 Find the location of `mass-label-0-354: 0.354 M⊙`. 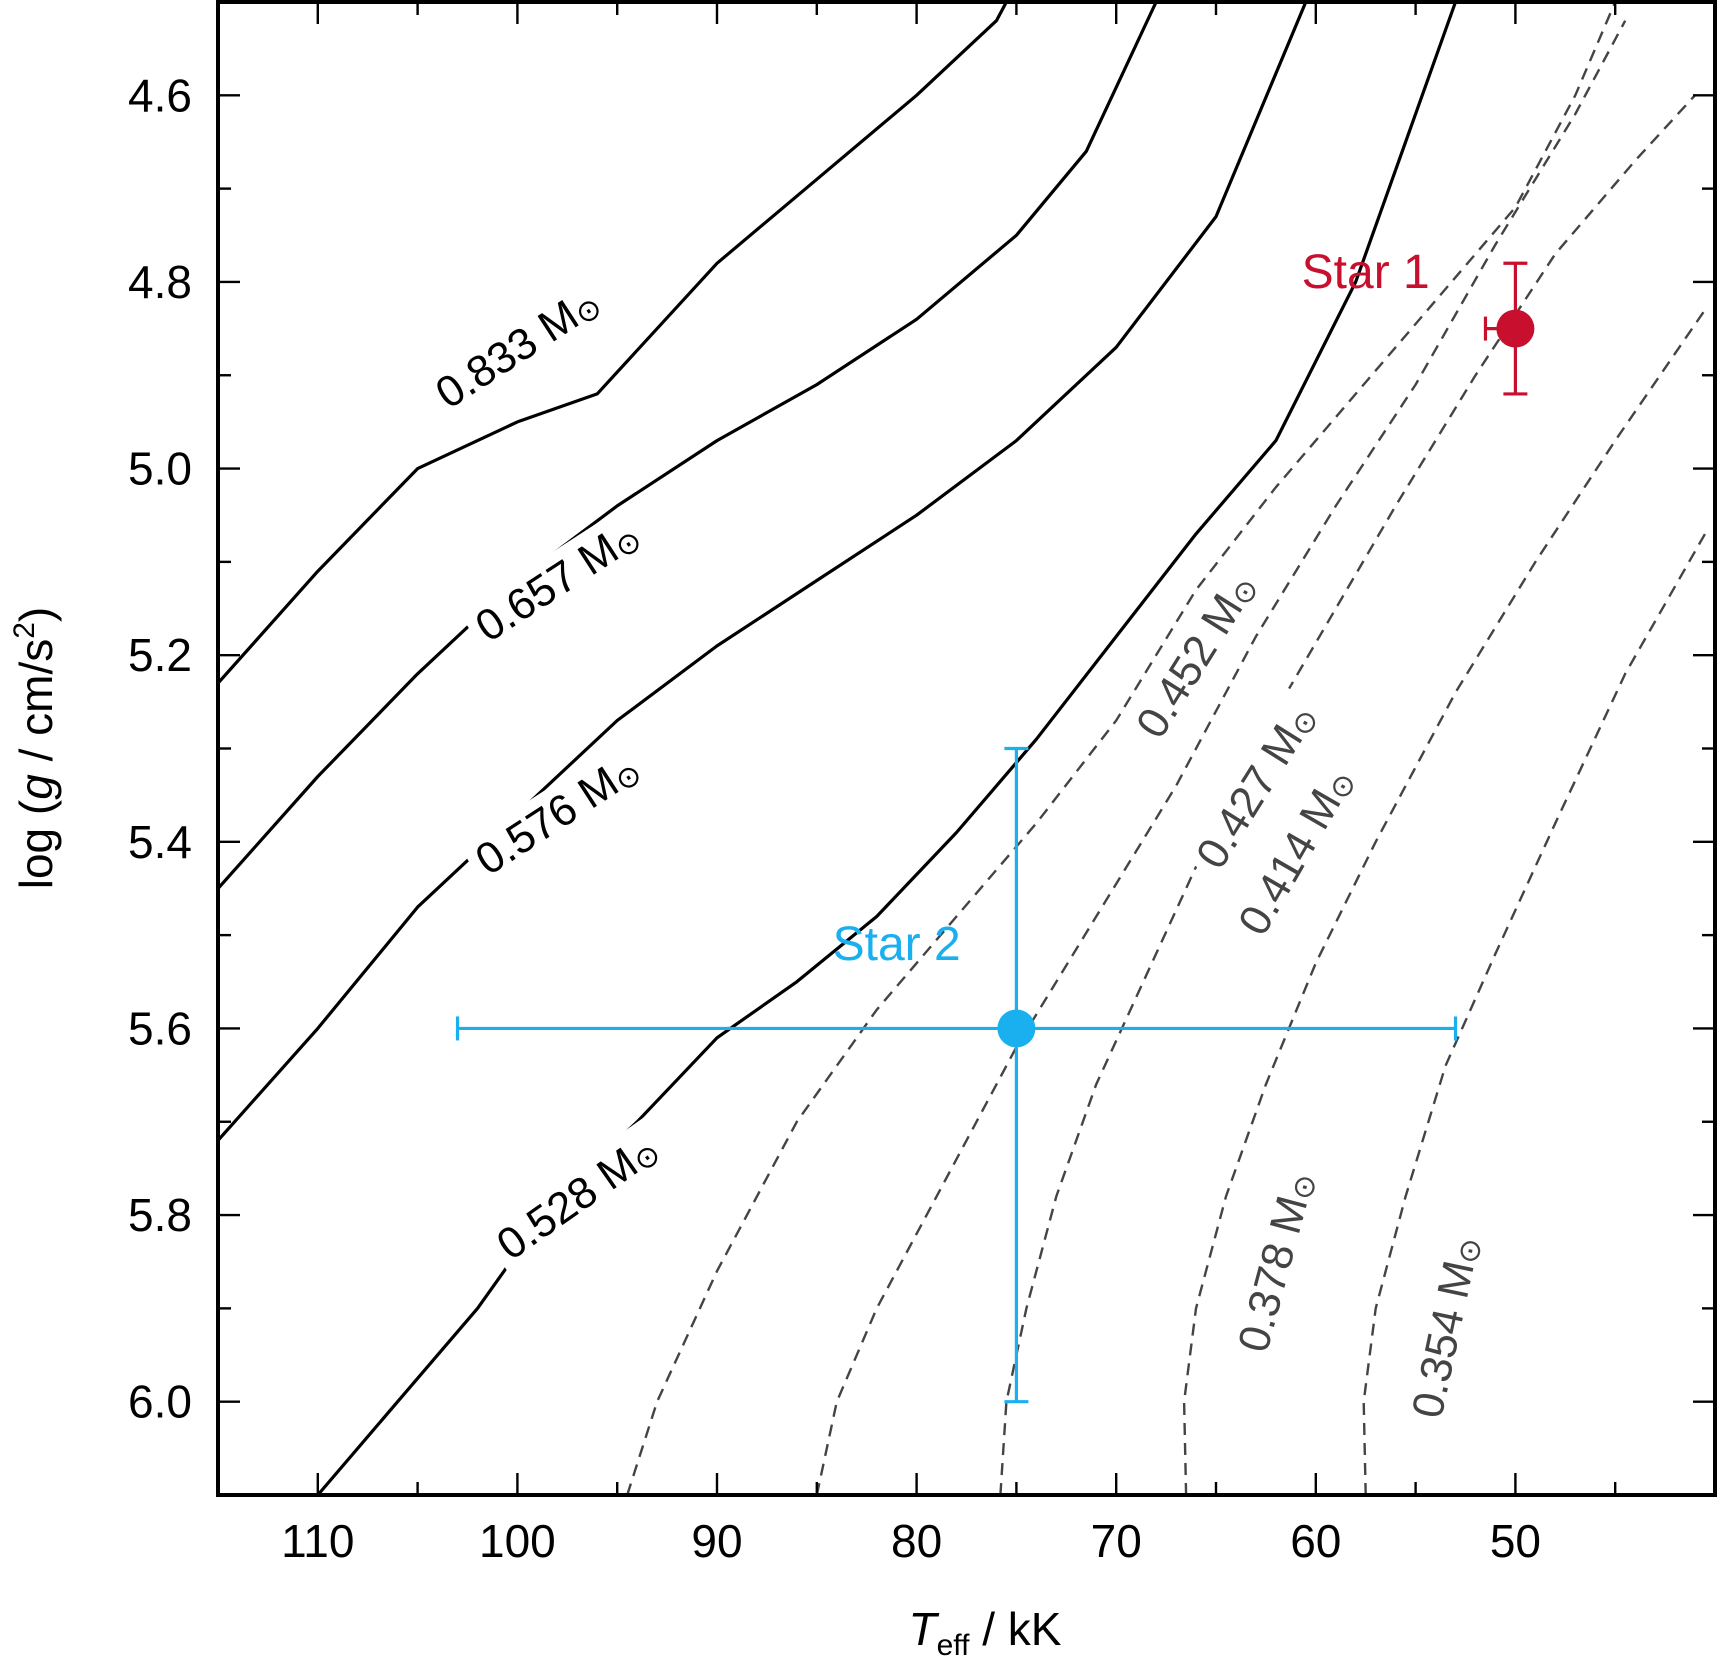

mass-label-0-354: 0.354 M⊙ is located at coordinates (1445, 1327).